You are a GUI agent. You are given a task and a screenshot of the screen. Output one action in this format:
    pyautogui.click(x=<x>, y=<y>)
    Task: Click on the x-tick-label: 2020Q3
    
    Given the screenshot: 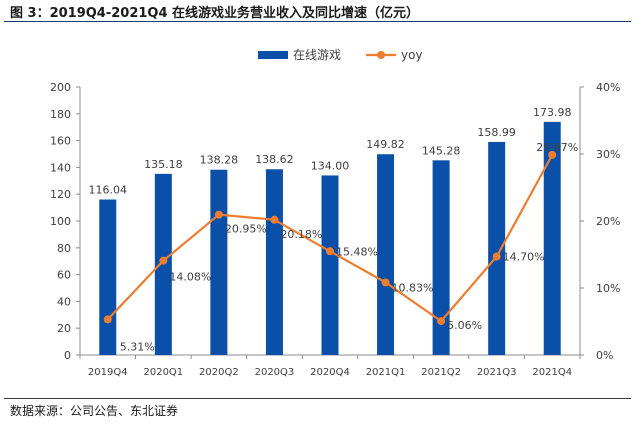 What is the action you would take?
    pyautogui.click(x=275, y=372)
    